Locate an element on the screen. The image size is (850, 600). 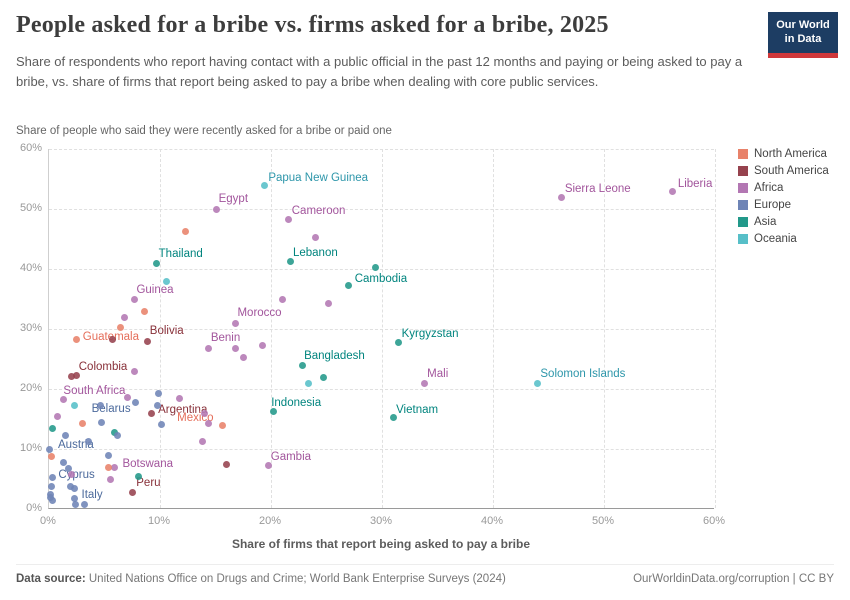
point-label-lebanon: Lebanon is located at coordinates (315, 252).